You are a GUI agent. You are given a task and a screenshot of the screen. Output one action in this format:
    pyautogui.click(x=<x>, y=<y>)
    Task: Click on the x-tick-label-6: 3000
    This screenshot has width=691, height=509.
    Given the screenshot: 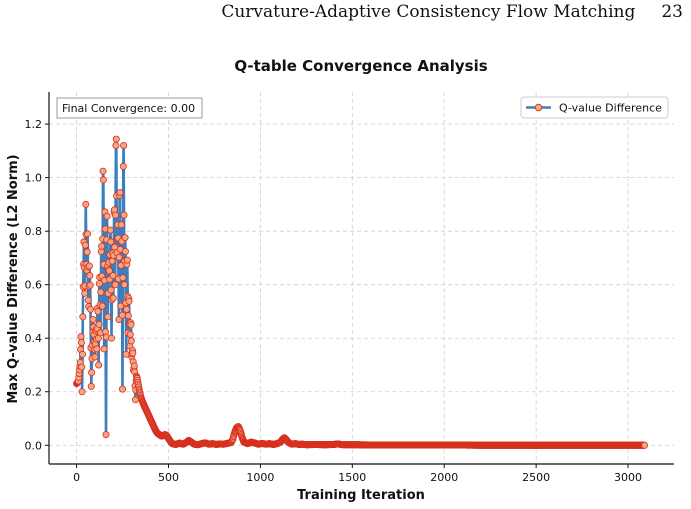 What is the action you would take?
    pyautogui.click(x=628, y=477)
    